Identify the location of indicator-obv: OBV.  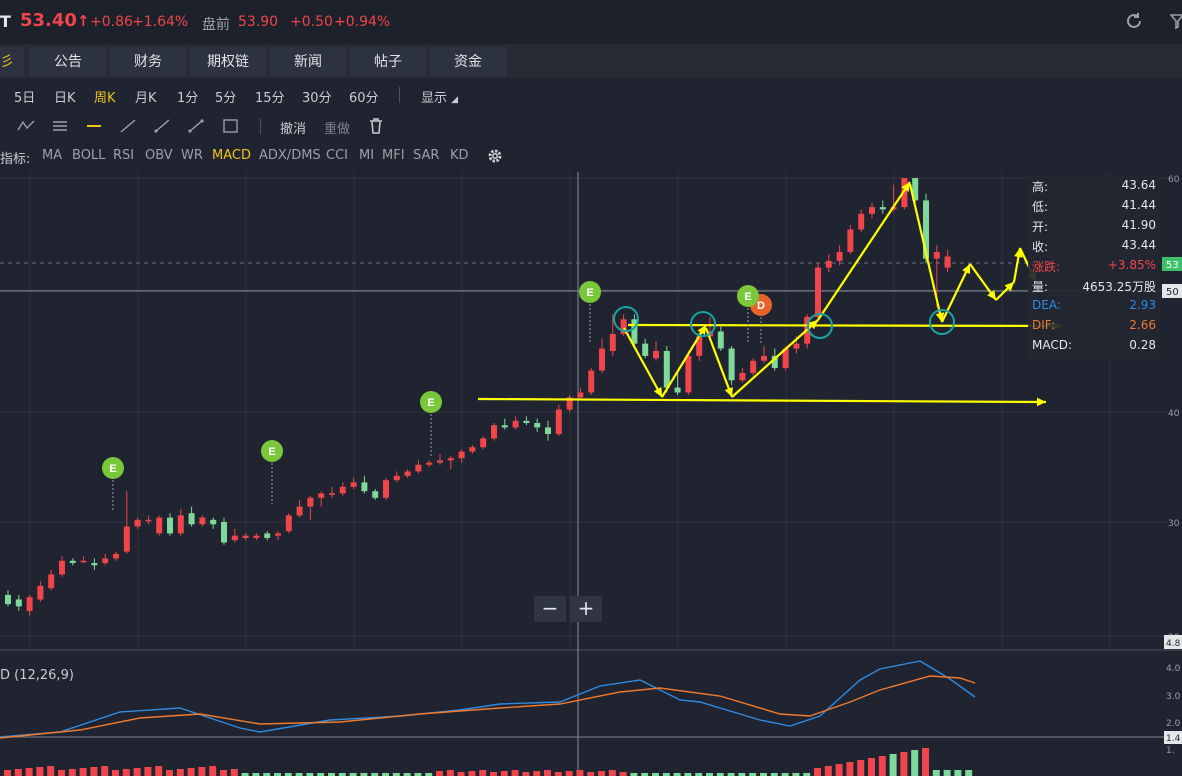
(159, 155).